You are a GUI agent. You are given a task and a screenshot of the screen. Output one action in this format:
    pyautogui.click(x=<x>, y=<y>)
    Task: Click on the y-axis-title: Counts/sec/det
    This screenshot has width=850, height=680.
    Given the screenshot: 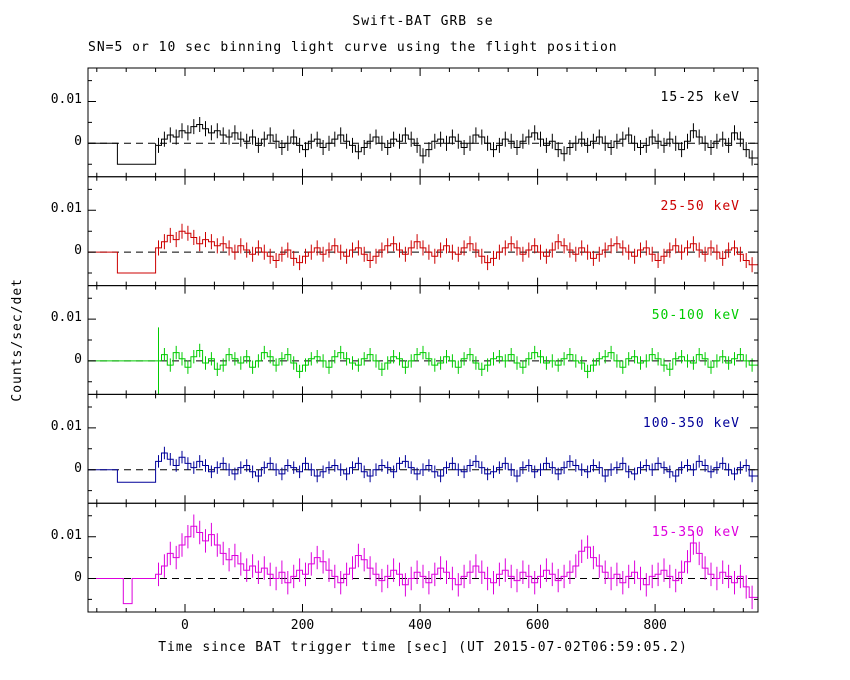 What is the action you would take?
    pyautogui.click(x=18, y=340)
    